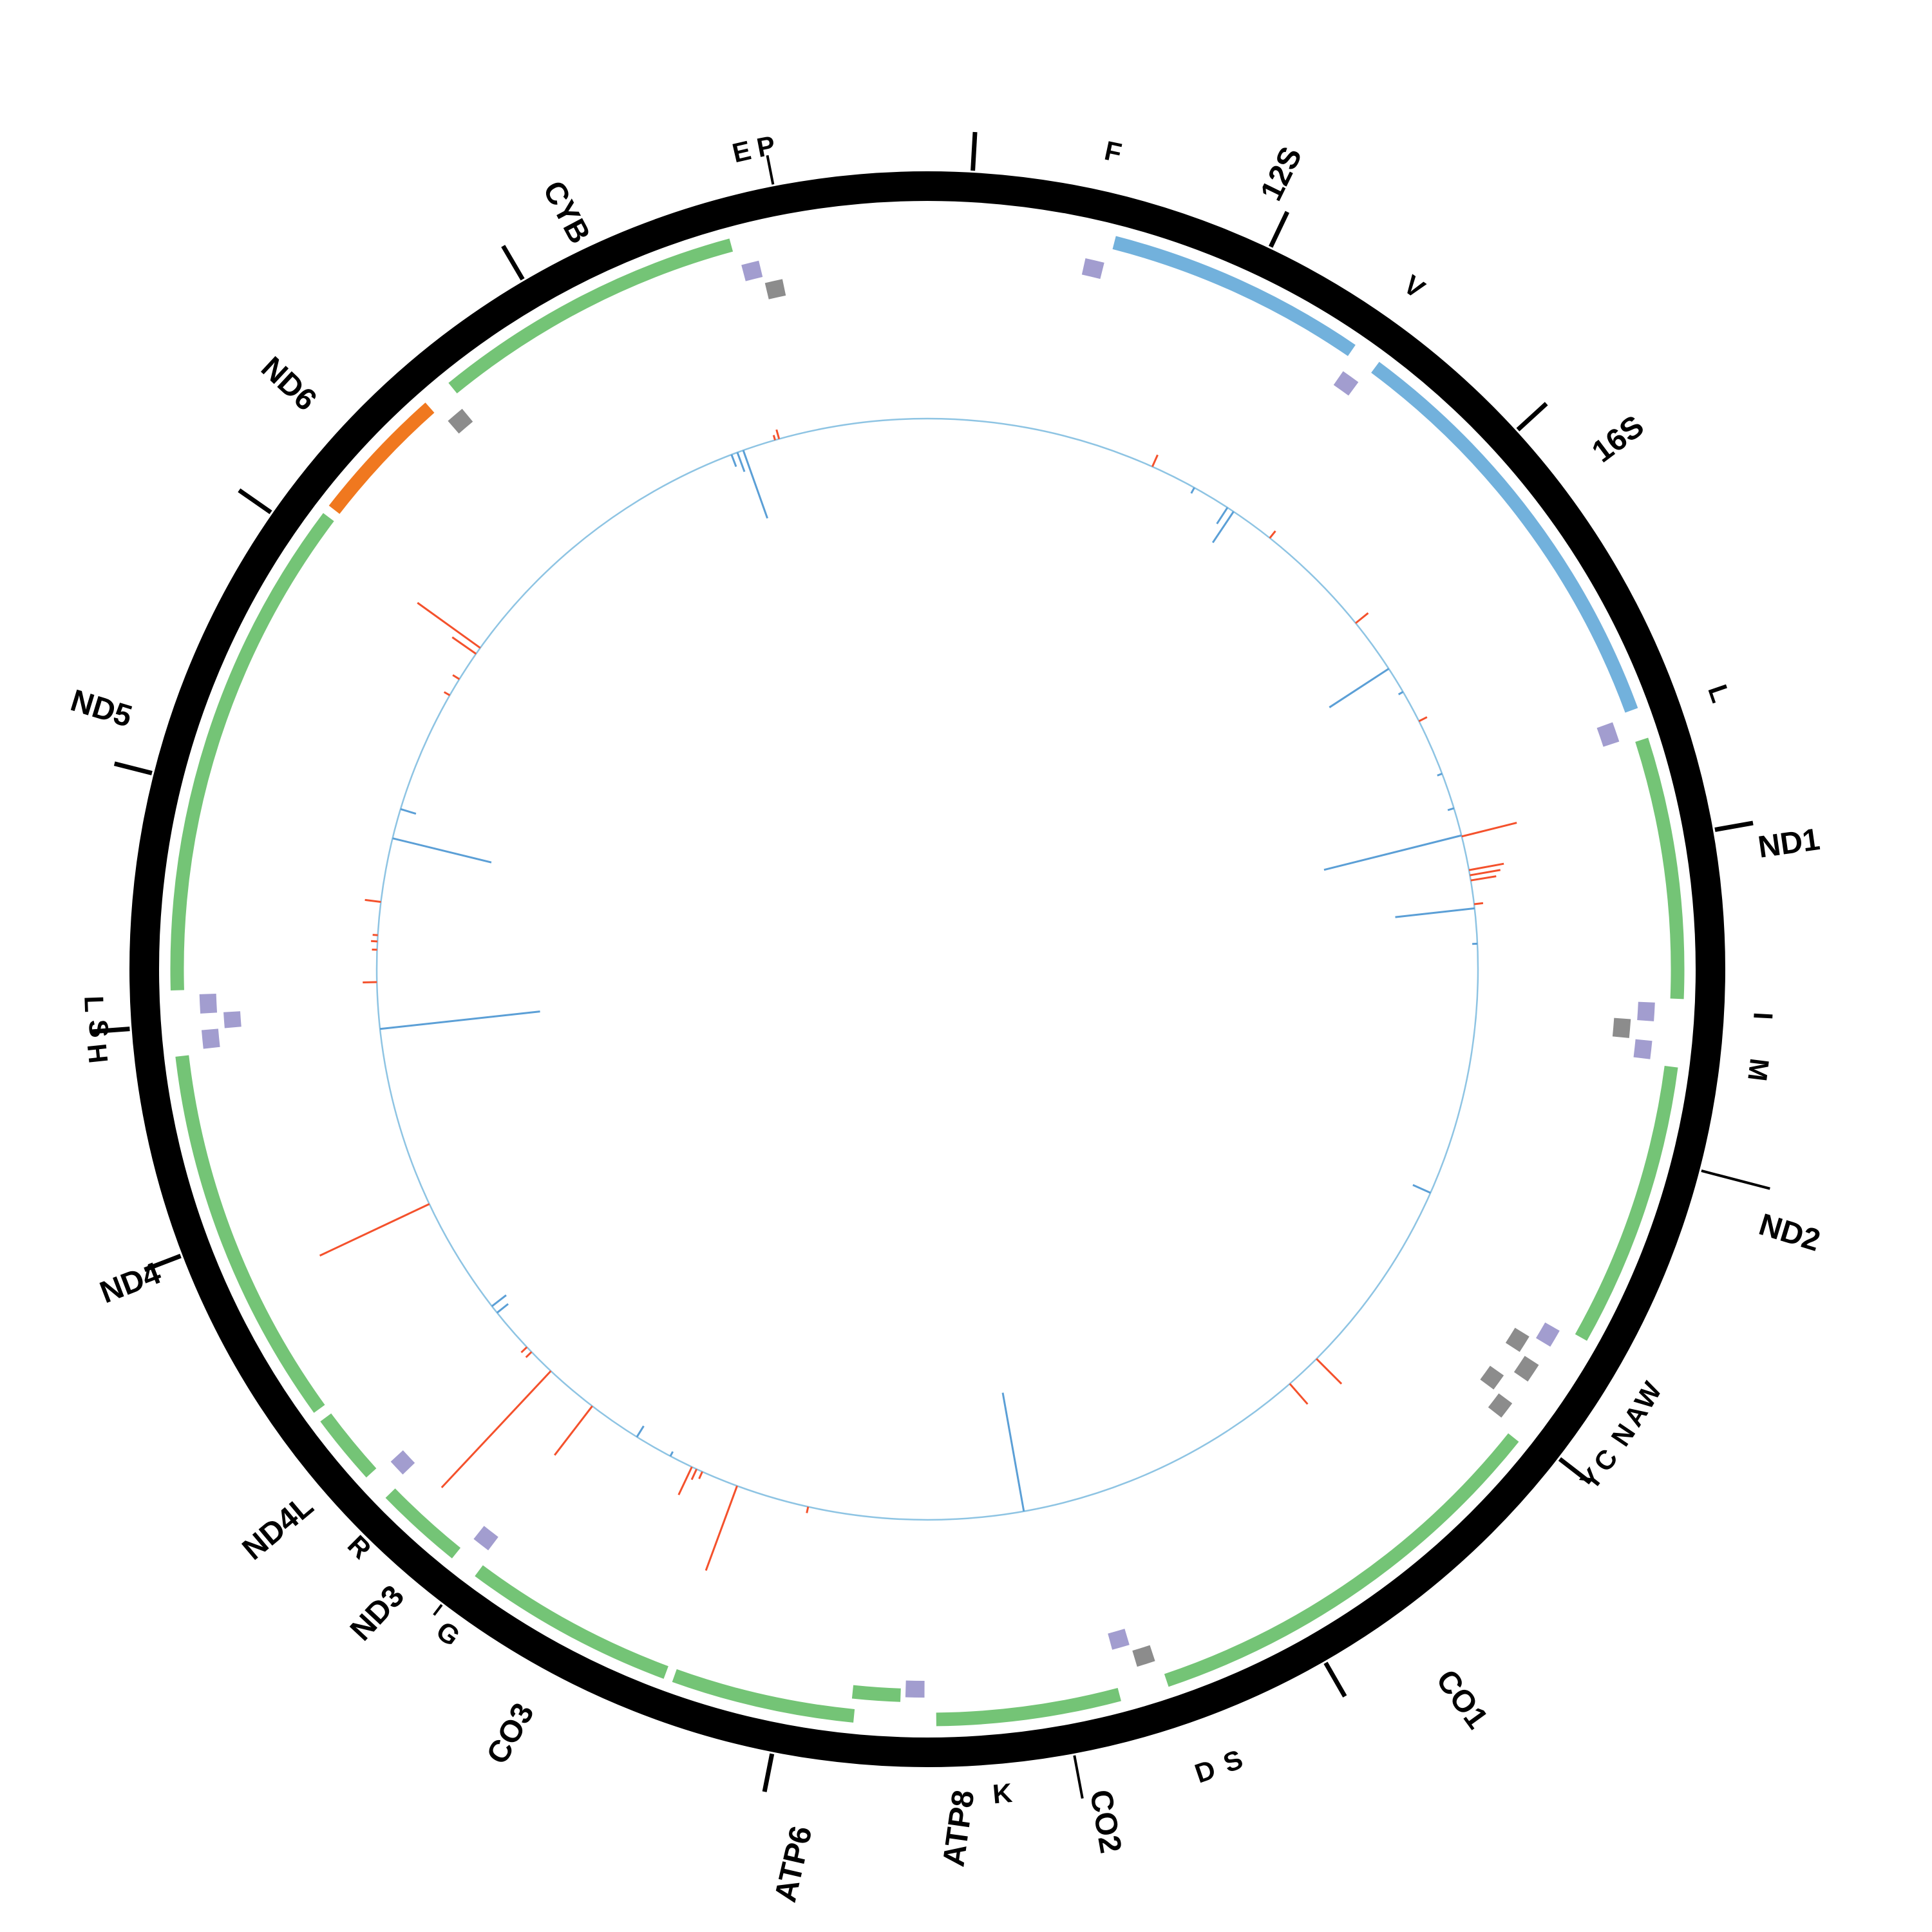 The height and width of the screenshot is (1932, 1932). What do you see at coordinates (423, 1523) in the screenshot?
I see `gene-ND3-arc` at bounding box center [423, 1523].